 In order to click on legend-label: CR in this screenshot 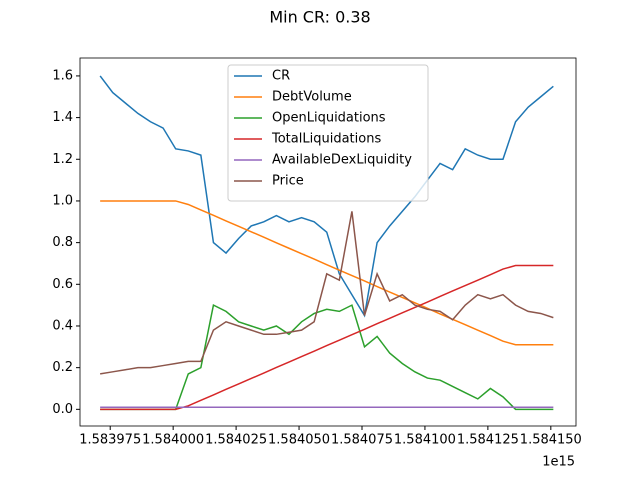, I will do `click(281, 76)`.